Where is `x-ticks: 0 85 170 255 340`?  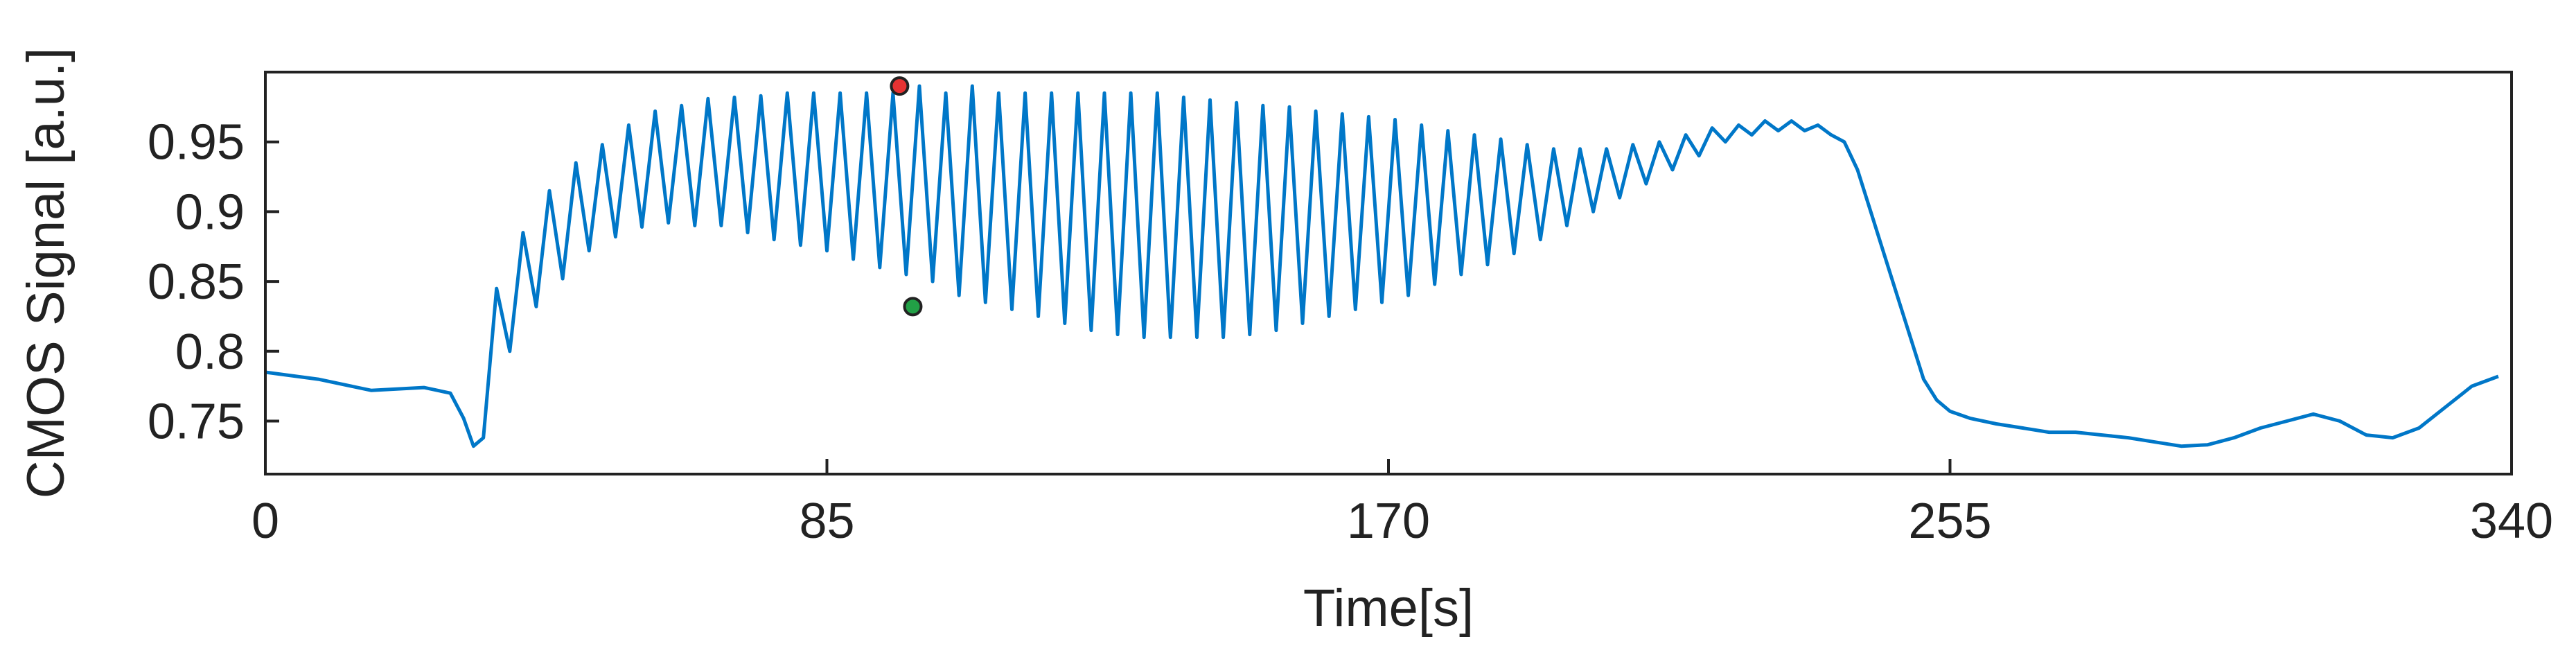 x-ticks: 0 85 170 255 340 is located at coordinates (1402, 504).